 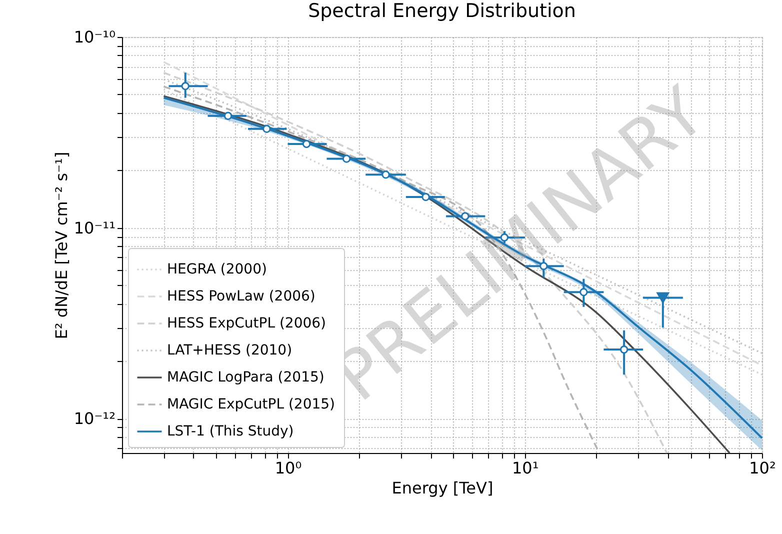 What do you see at coordinates (443, 488) in the screenshot?
I see `x-axis-title: Energy [TeV]` at bounding box center [443, 488].